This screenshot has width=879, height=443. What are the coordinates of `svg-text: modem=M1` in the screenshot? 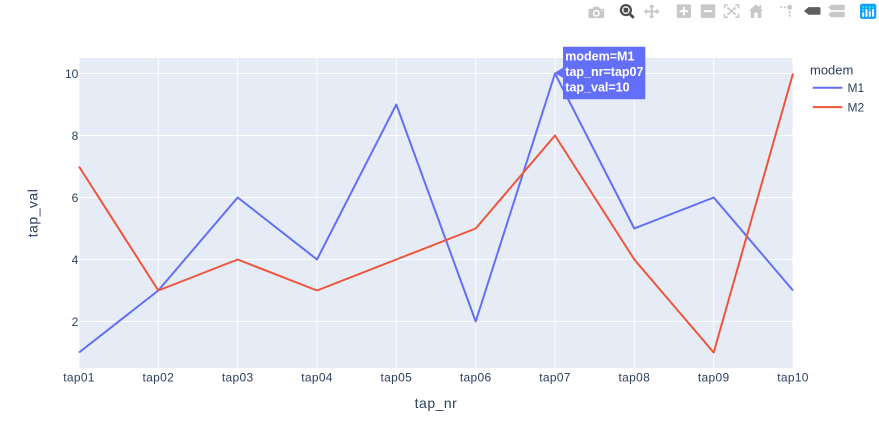 It's located at (599, 56).